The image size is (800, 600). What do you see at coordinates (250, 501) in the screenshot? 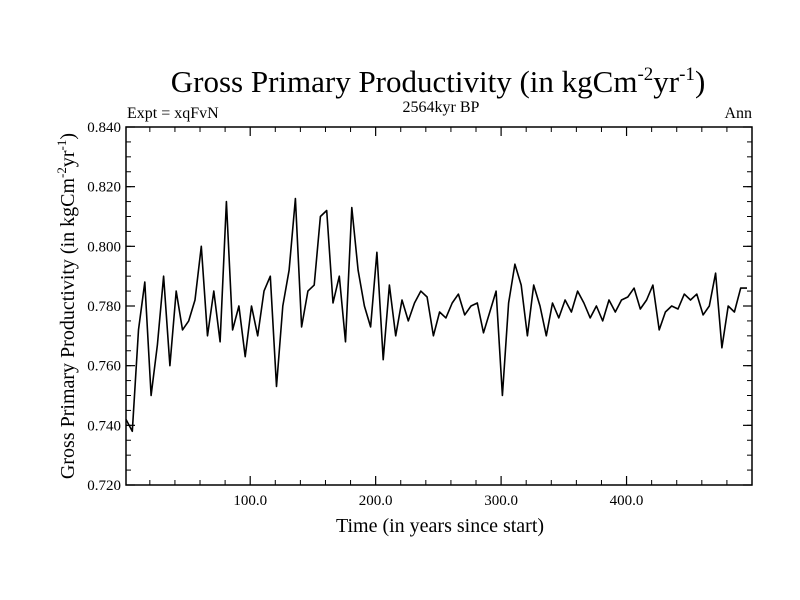
I see `x-tick-label: 100.0` at bounding box center [250, 501].